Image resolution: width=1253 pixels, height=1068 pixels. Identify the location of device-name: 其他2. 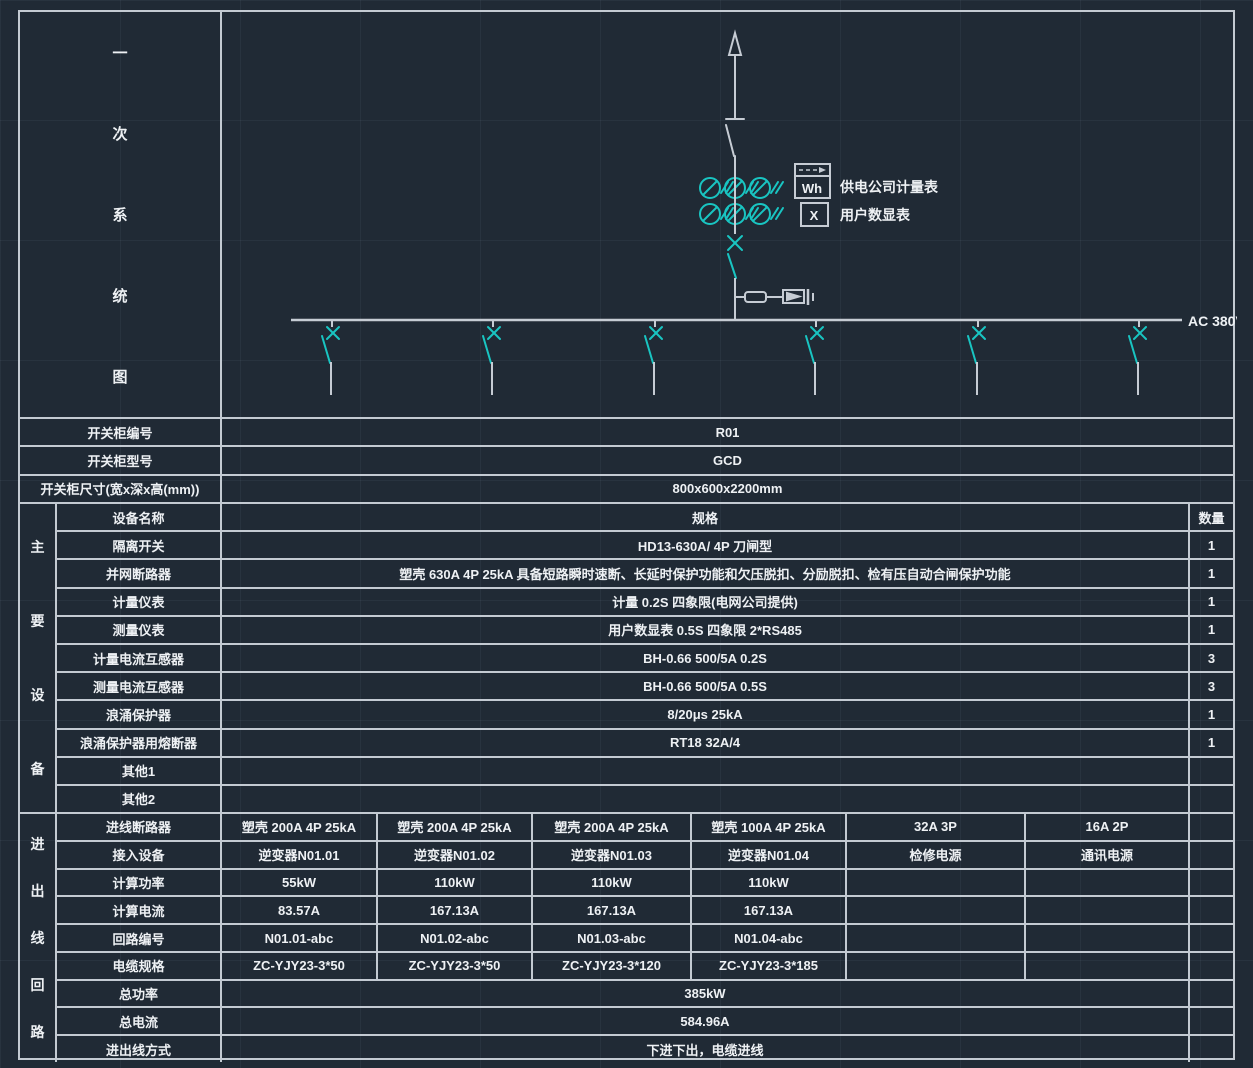
(139, 799).